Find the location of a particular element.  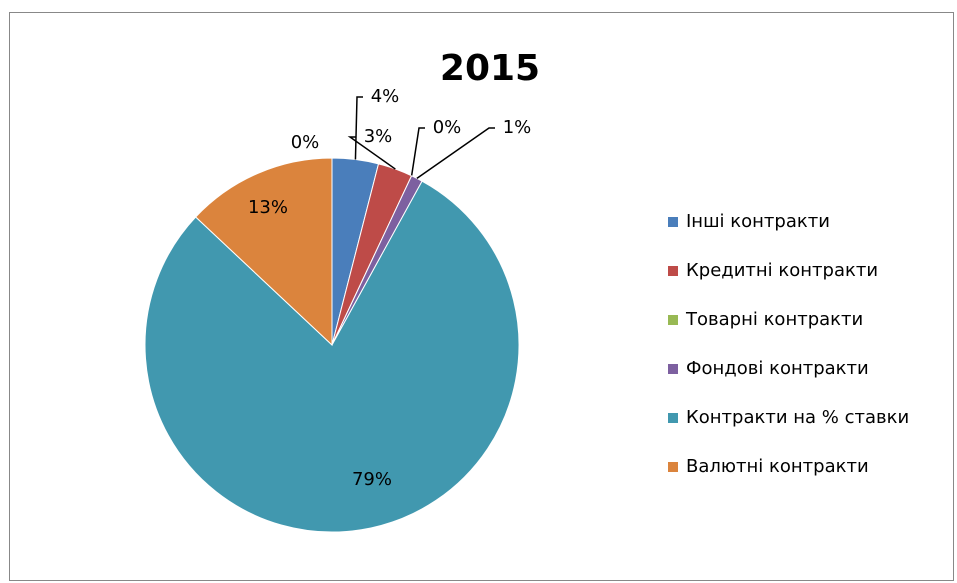

data-label: 3% is located at coordinates (378, 136).